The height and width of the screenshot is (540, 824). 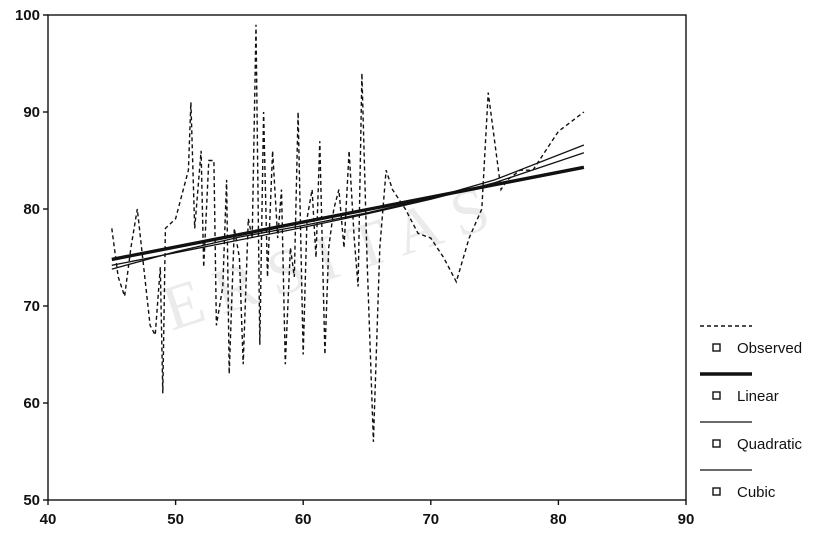 I want to click on y-tick-label: 70, so click(x=31, y=306).